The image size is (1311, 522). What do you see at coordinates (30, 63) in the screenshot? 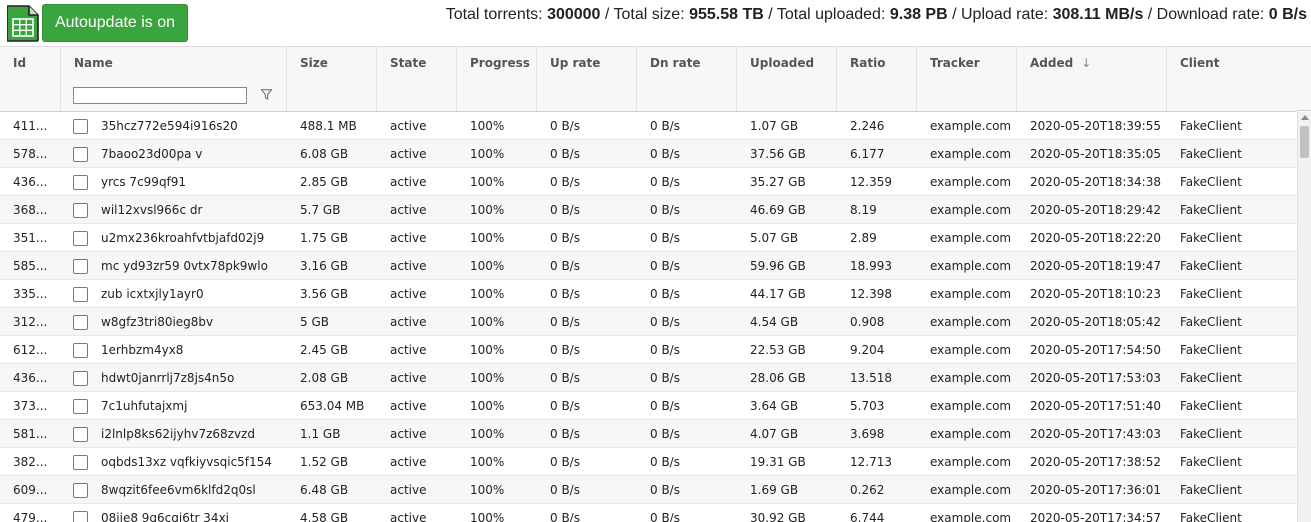
I see `column-header-id: Id` at bounding box center [30, 63].